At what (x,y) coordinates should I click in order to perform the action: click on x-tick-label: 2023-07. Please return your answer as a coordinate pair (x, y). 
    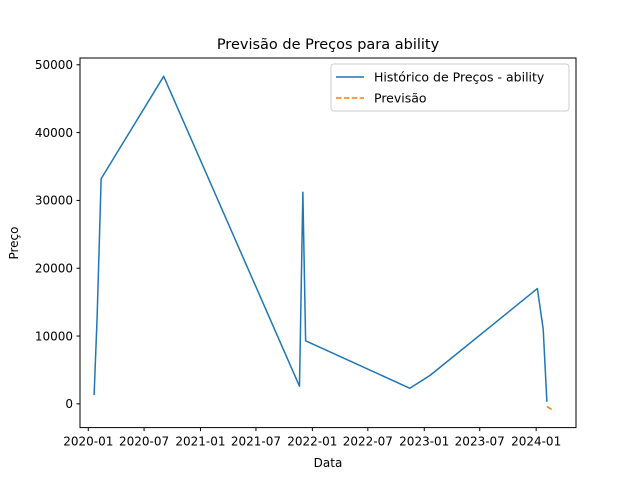
    Looking at the image, I should click on (480, 442).